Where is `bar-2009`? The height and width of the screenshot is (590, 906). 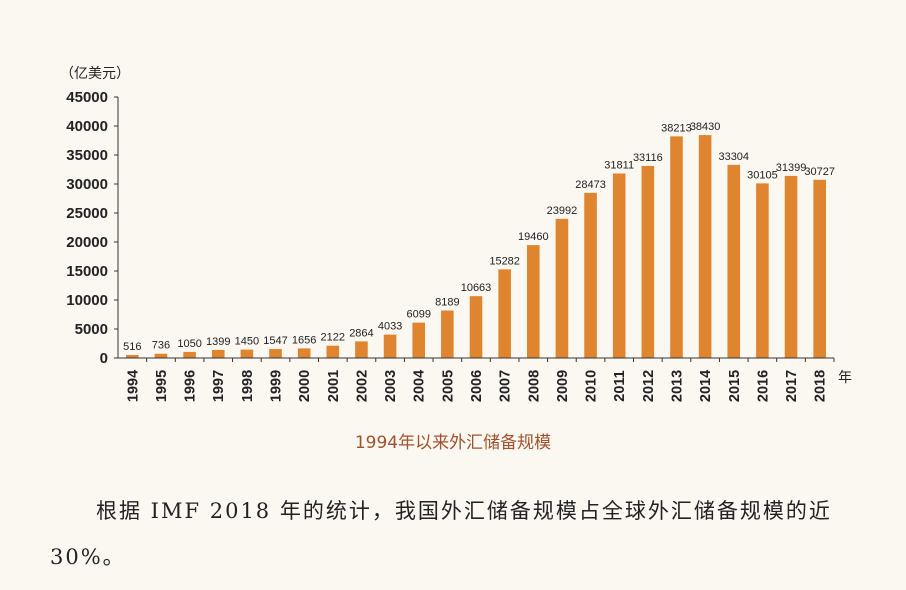
bar-2009 is located at coordinates (562, 288).